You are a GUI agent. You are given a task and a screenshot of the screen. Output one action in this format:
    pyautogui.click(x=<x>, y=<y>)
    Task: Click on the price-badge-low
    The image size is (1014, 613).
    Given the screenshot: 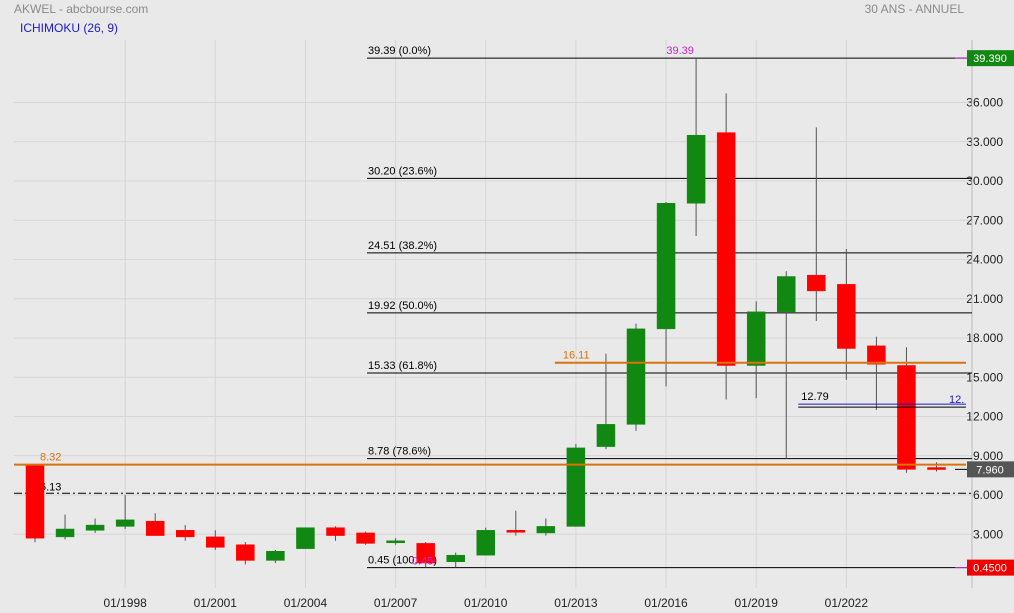 What is the action you would take?
    pyautogui.click(x=990, y=567)
    